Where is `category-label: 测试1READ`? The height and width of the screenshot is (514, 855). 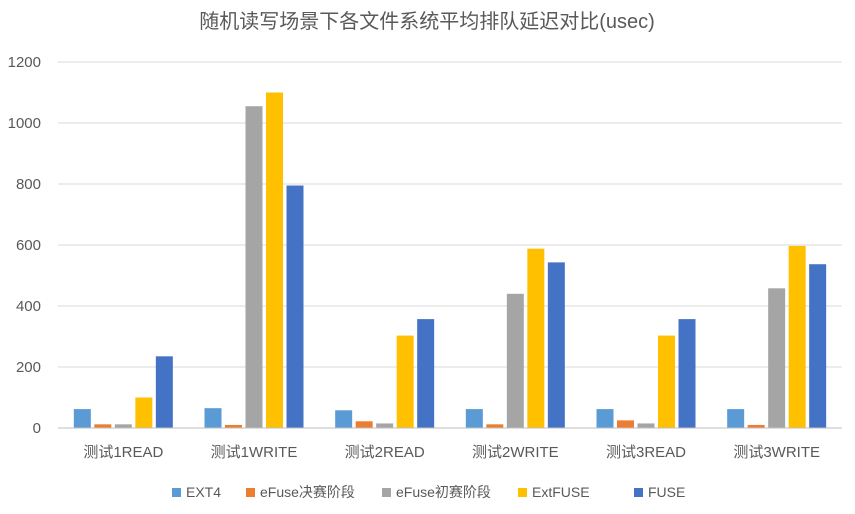
category-label: 测试1READ is located at coordinates (123, 452).